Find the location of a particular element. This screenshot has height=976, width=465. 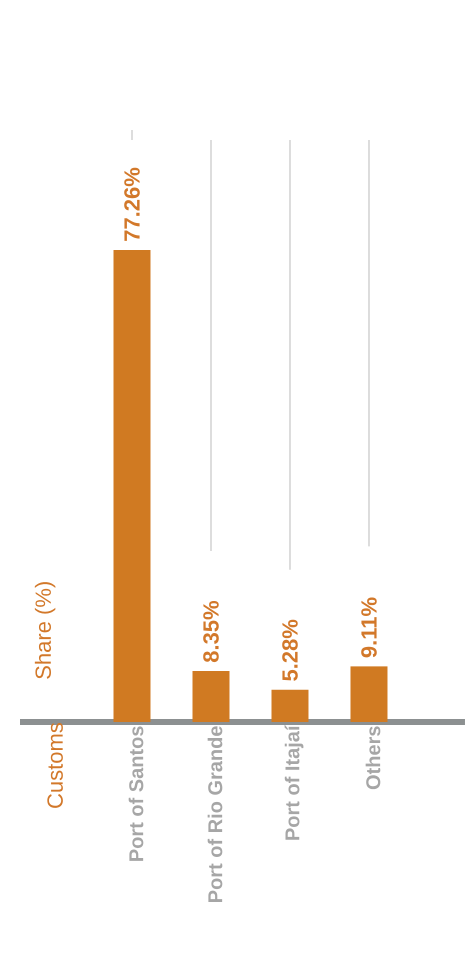

data-label: 5.28% is located at coordinates (290, 650).